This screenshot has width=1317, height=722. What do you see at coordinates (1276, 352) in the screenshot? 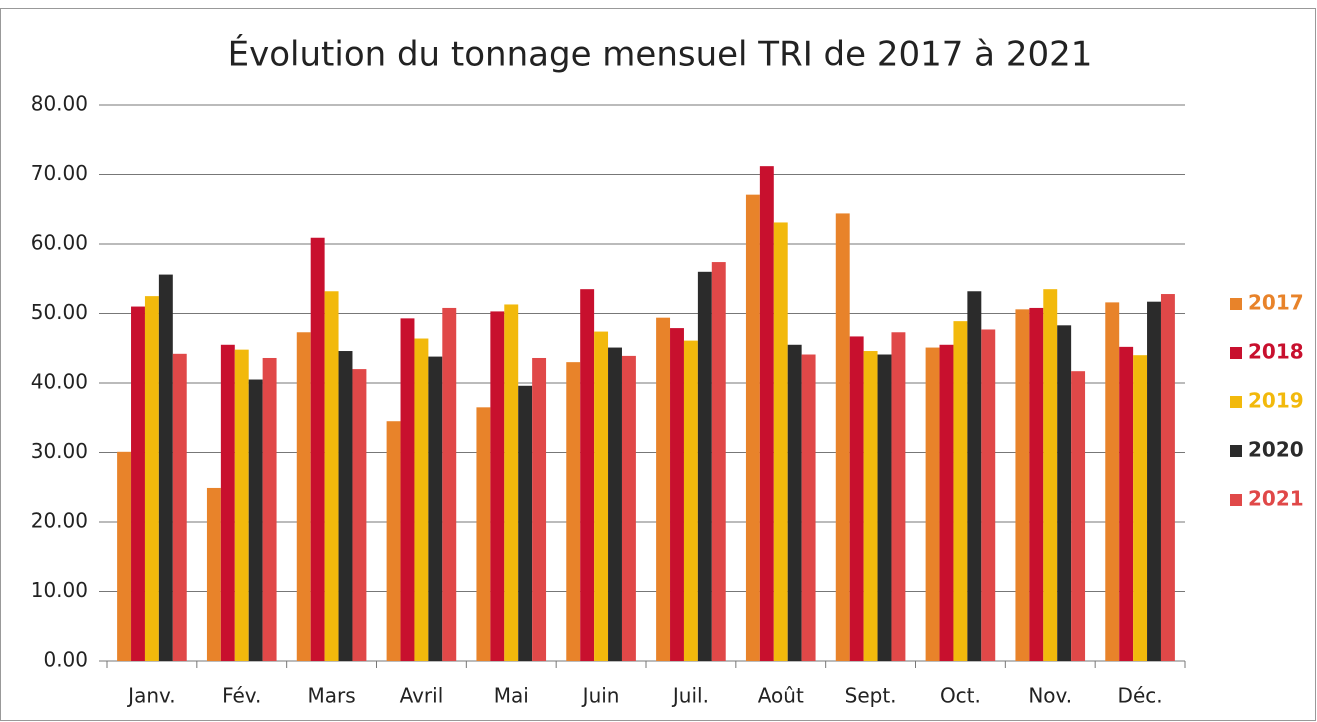
I see `legend-label: 2018` at bounding box center [1276, 352].